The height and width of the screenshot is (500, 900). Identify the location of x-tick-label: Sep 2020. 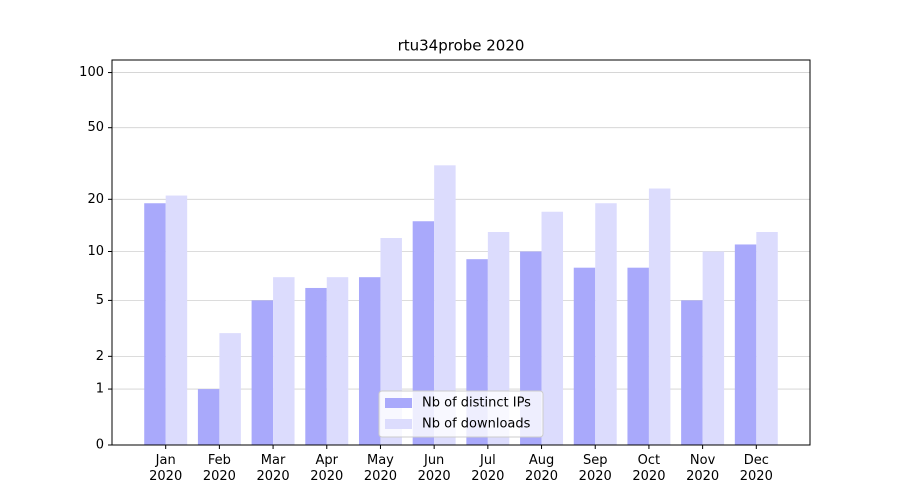
(595, 468).